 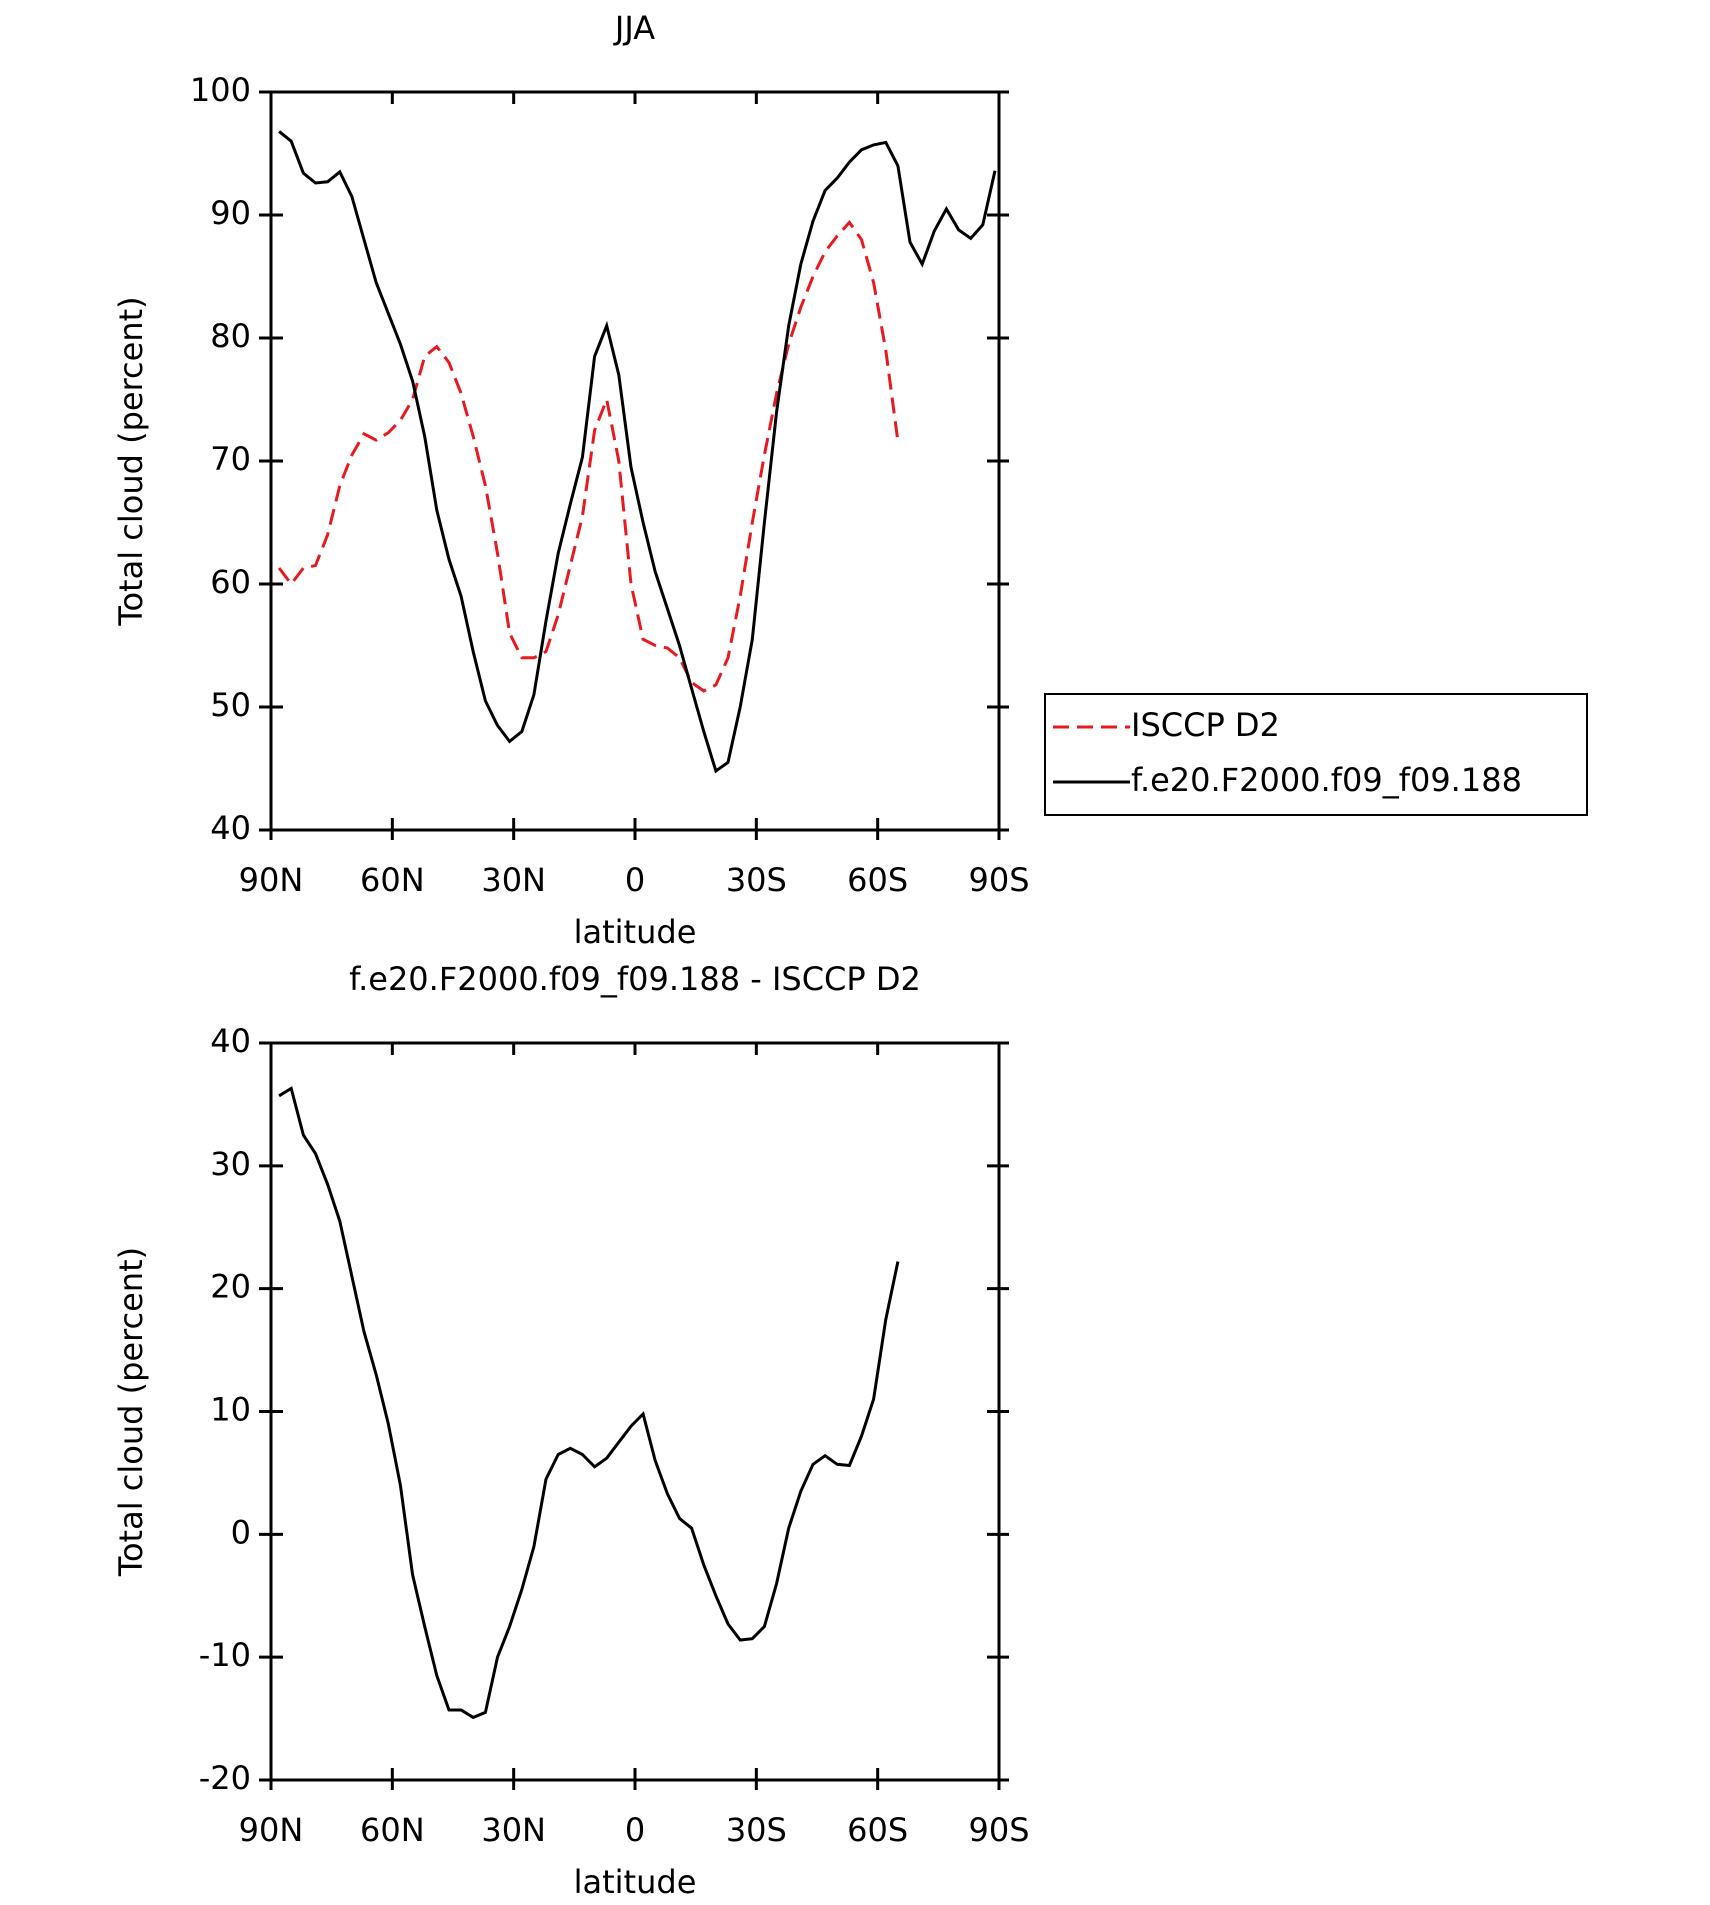 What do you see at coordinates (225, 1778) in the screenshot?
I see `y-tick-label: -20` at bounding box center [225, 1778].